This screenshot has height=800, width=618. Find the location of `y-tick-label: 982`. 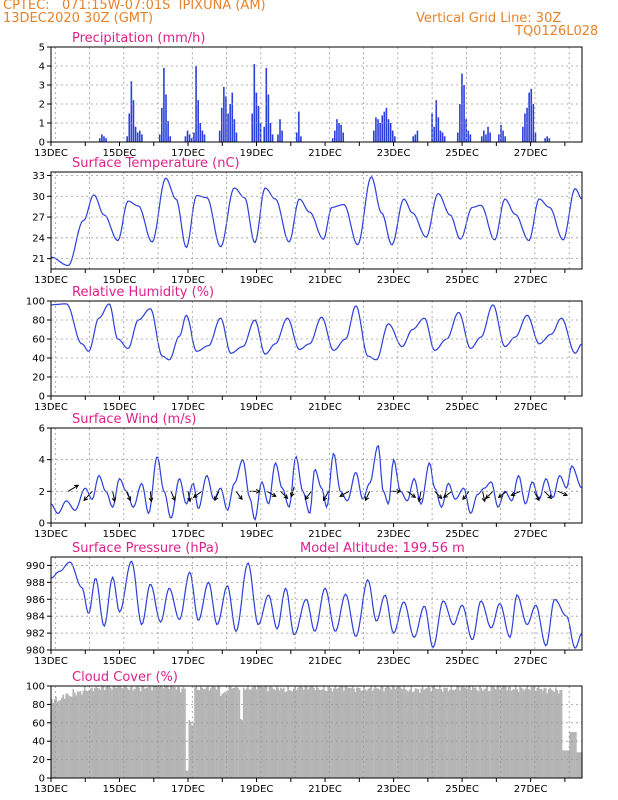

y-tick-label: 982 is located at coordinates (35, 634).